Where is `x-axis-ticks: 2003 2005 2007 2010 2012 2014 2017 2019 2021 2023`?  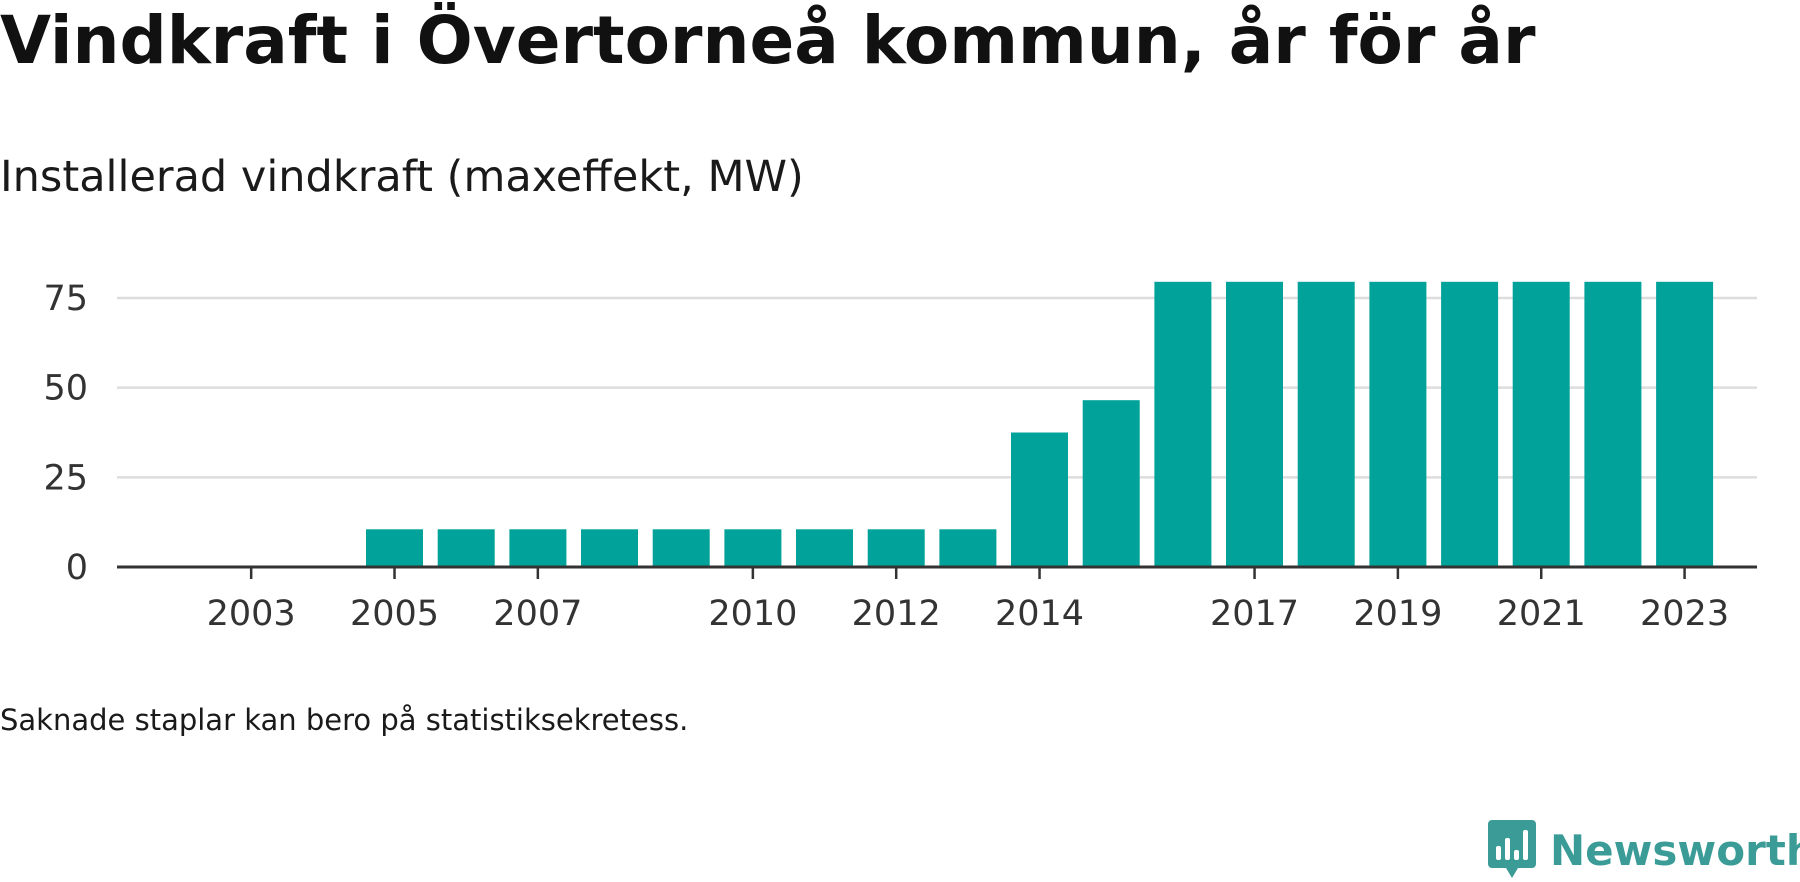
x-axis-ticks: 2003 2005 2007 2010 2012 2014 2017 2019 2021 2023 is located at coordinates (968, 600).